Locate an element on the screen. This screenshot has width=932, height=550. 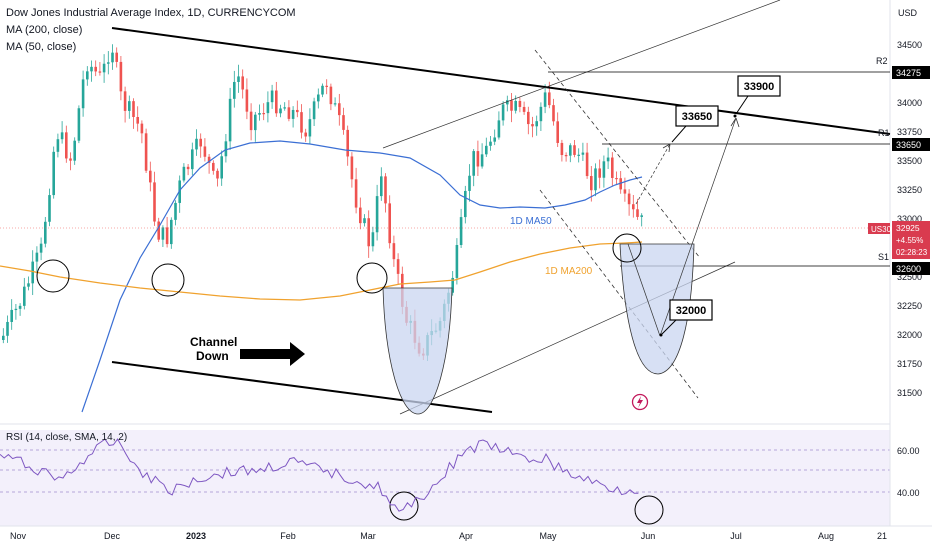
ma50-indicator-label: MA (50, close) is located at coordinates (41, 47).